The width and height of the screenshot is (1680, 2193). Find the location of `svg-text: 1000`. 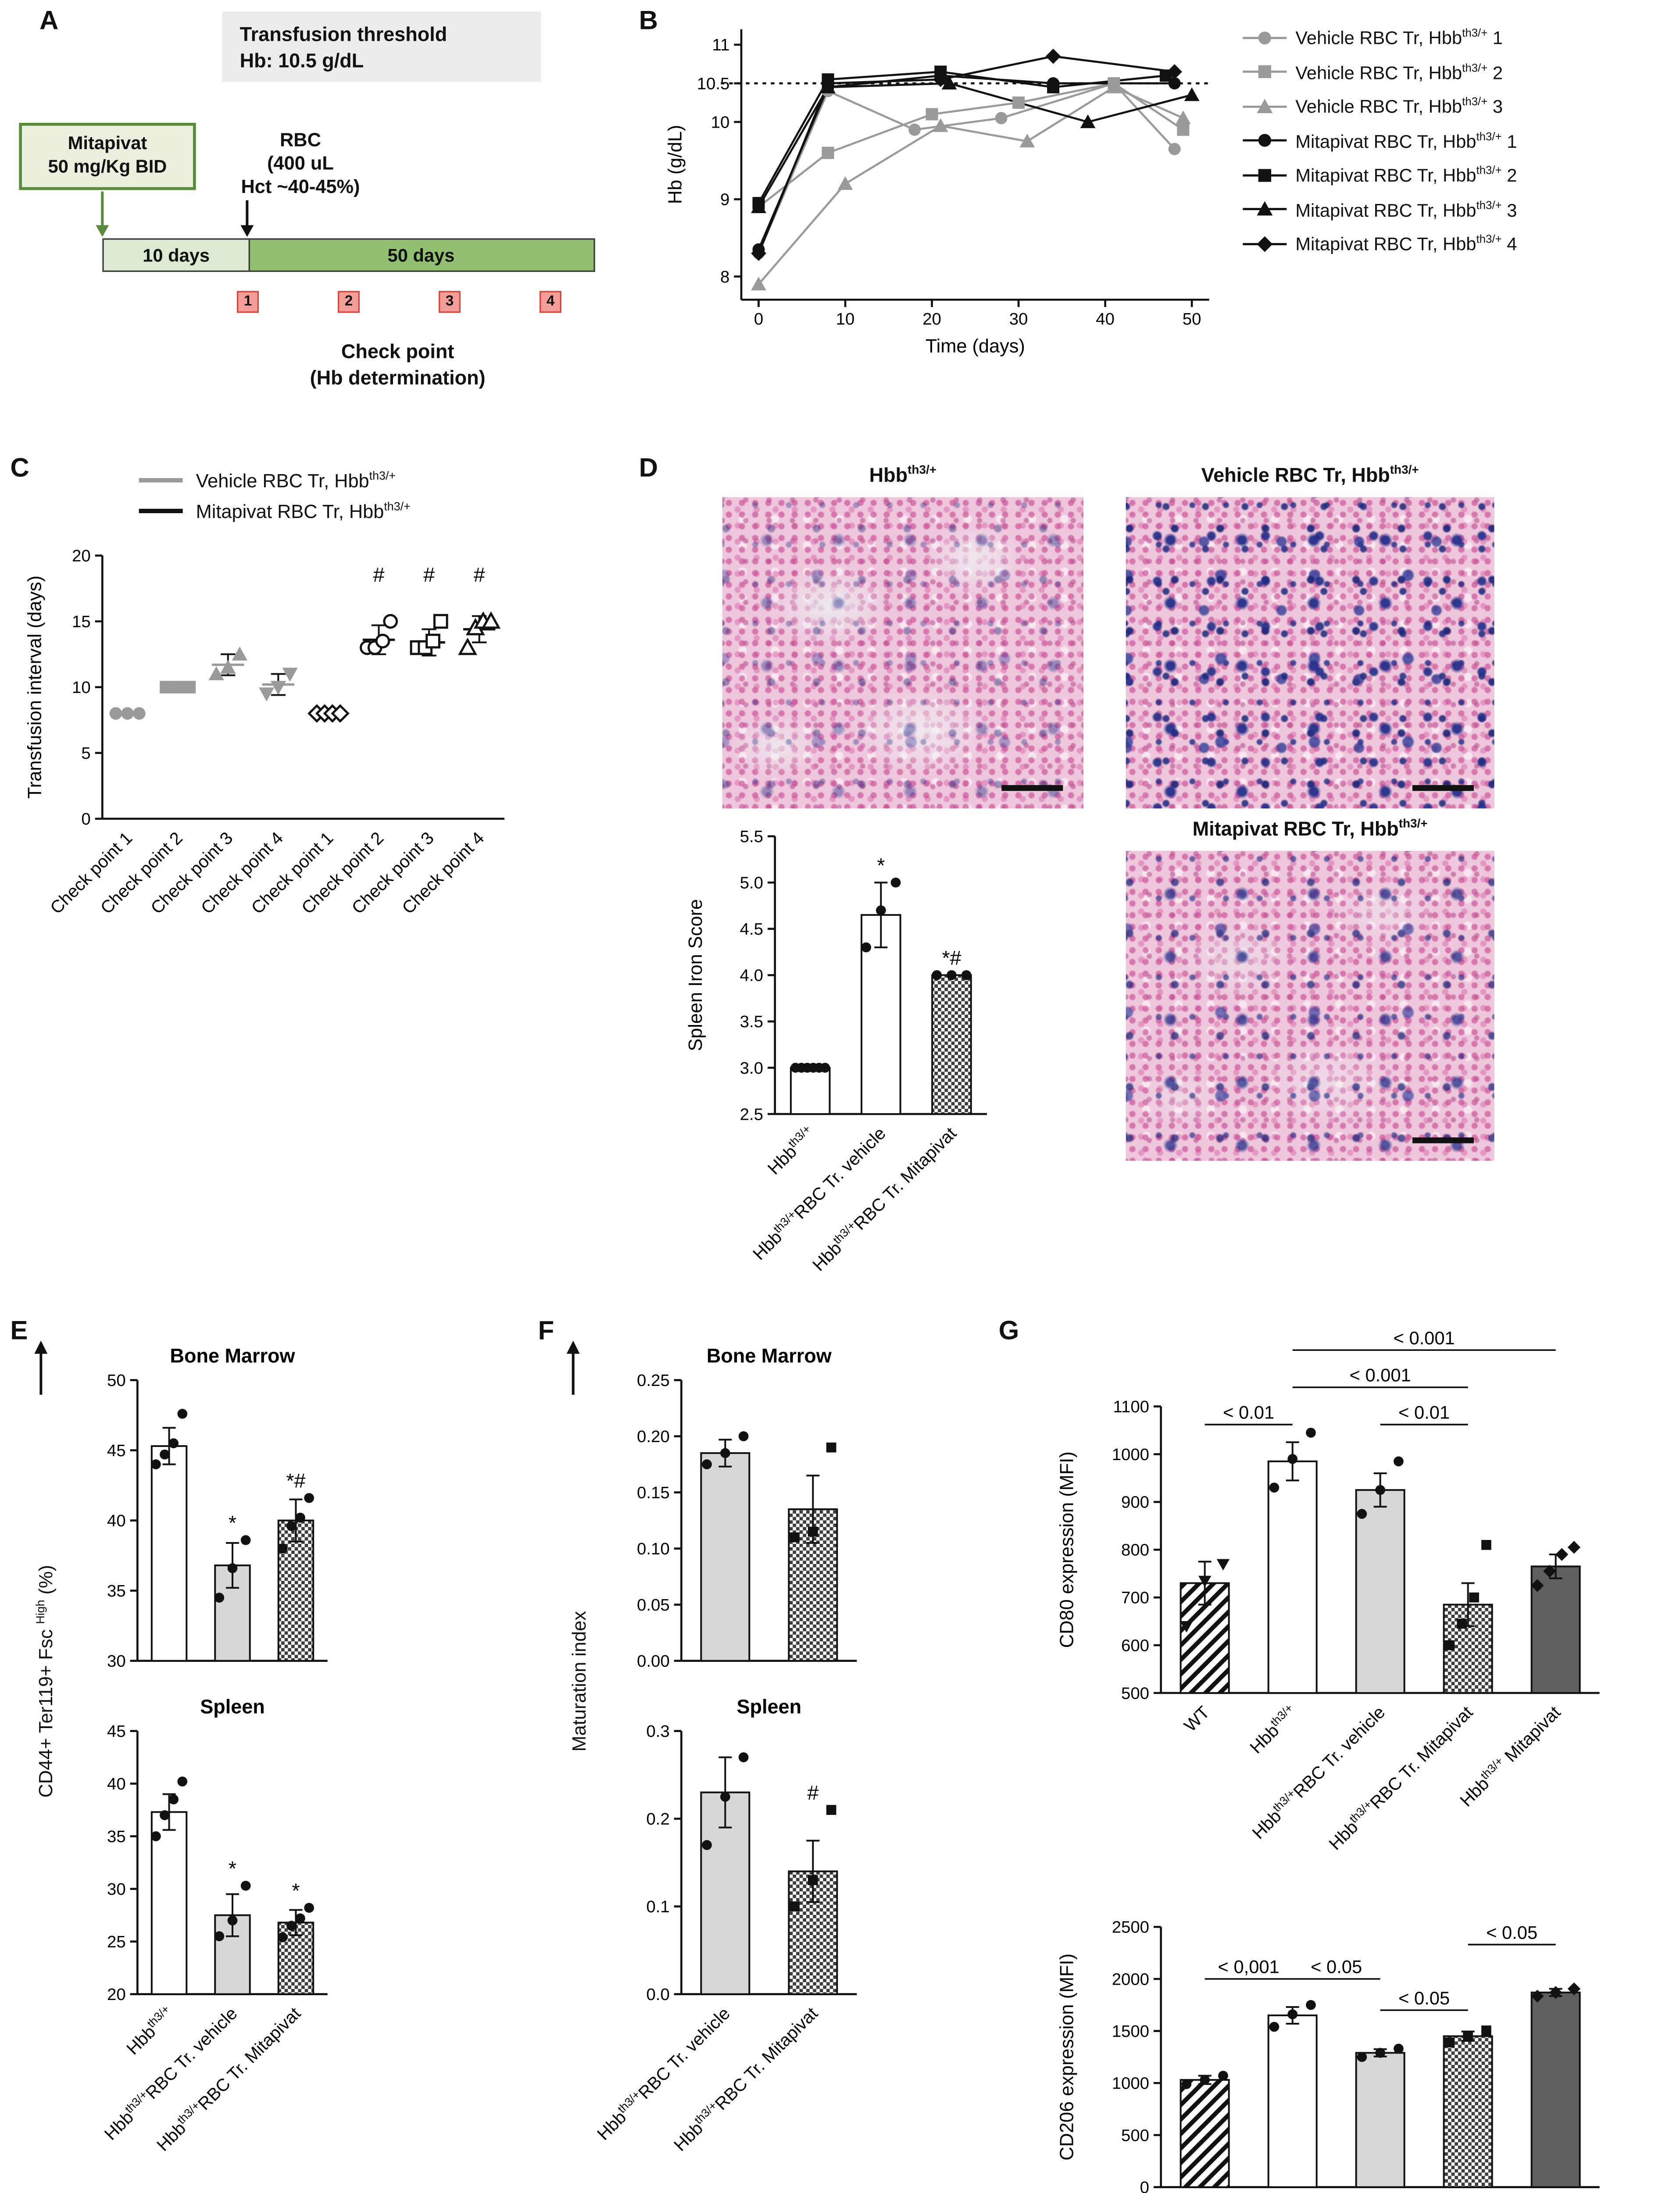

svg-text: 1000 is located at coordinates (1130, 2083).